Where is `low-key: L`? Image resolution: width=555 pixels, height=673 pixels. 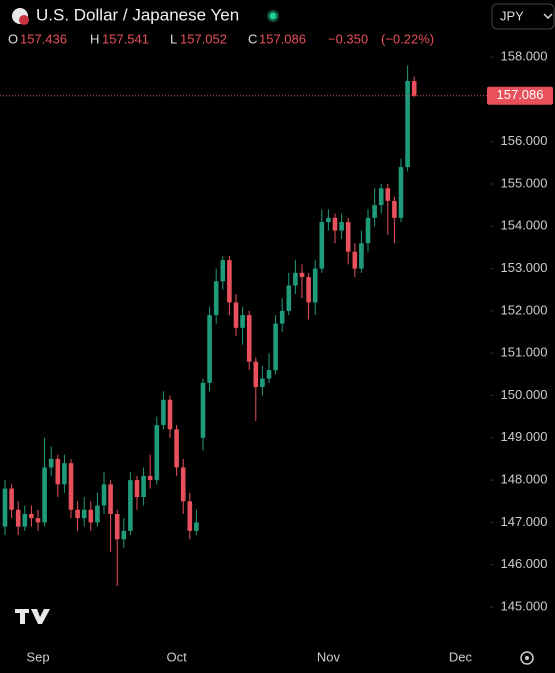 low-key: L is located at coordinates (173, 38).